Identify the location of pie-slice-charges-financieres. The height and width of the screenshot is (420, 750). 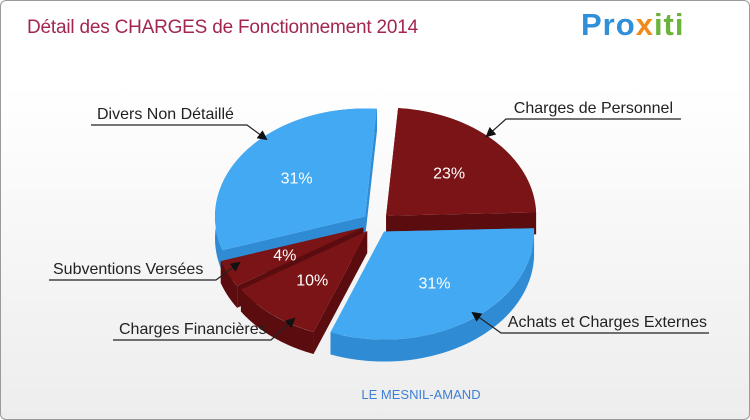
(304, 282).